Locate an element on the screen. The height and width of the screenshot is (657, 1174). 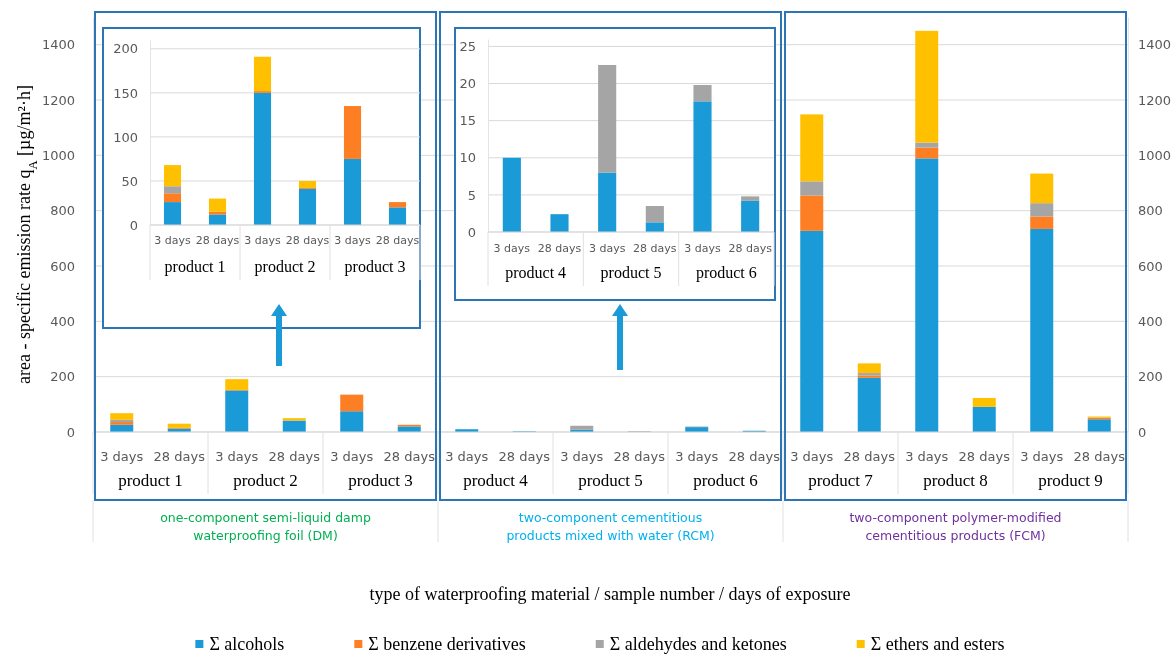
y-tick-label: 20 is located at coordinates (467, 84).